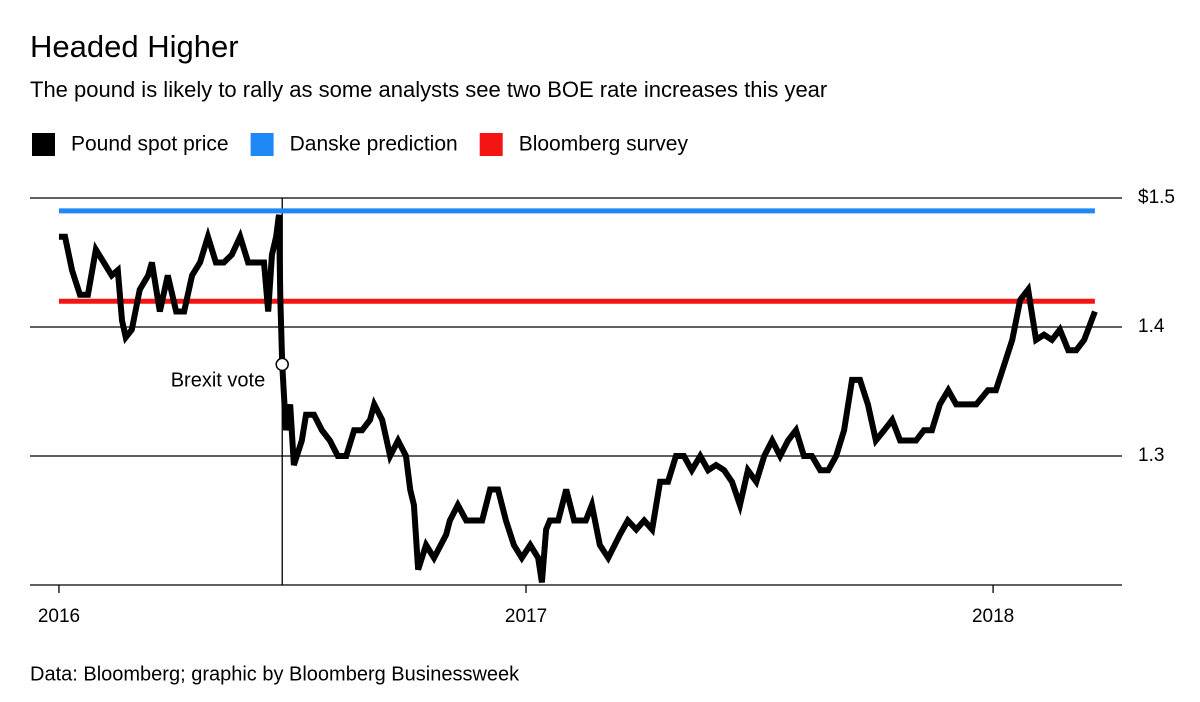 The height and width of the screenshot is (702, 1200). What do you see at coordinates (59, 616) in the screenshot?
I see `x-tick-label: 2016` at bounding box center [59, 616].